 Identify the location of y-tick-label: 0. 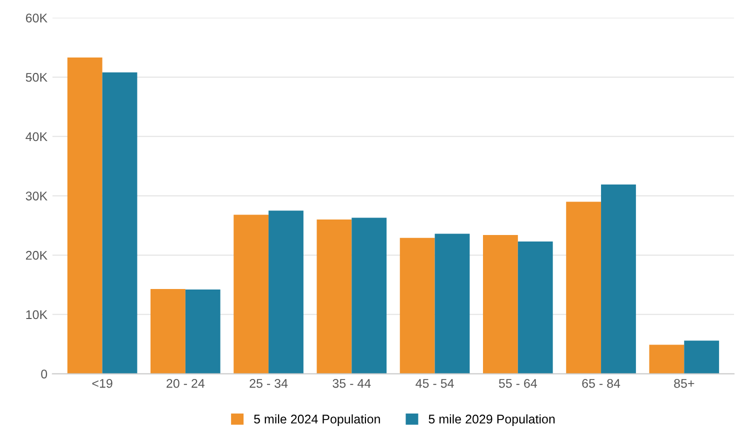
(44, 374).